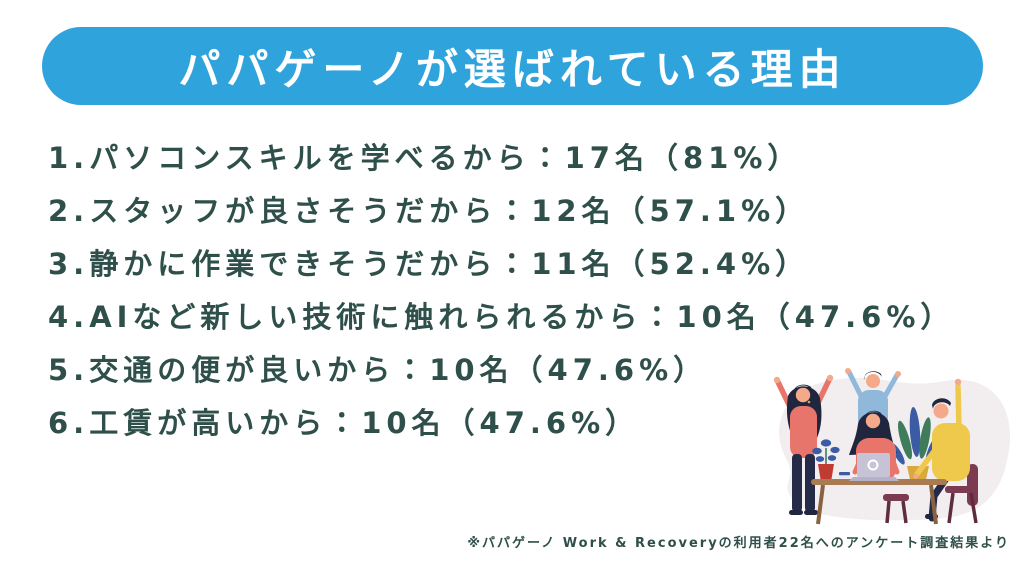  Describe the element at coordinates (425, 158) in the screenshot. I see `reason-item-1: 1.パソコンスキルを学べるから：17名（81%）` at that location.